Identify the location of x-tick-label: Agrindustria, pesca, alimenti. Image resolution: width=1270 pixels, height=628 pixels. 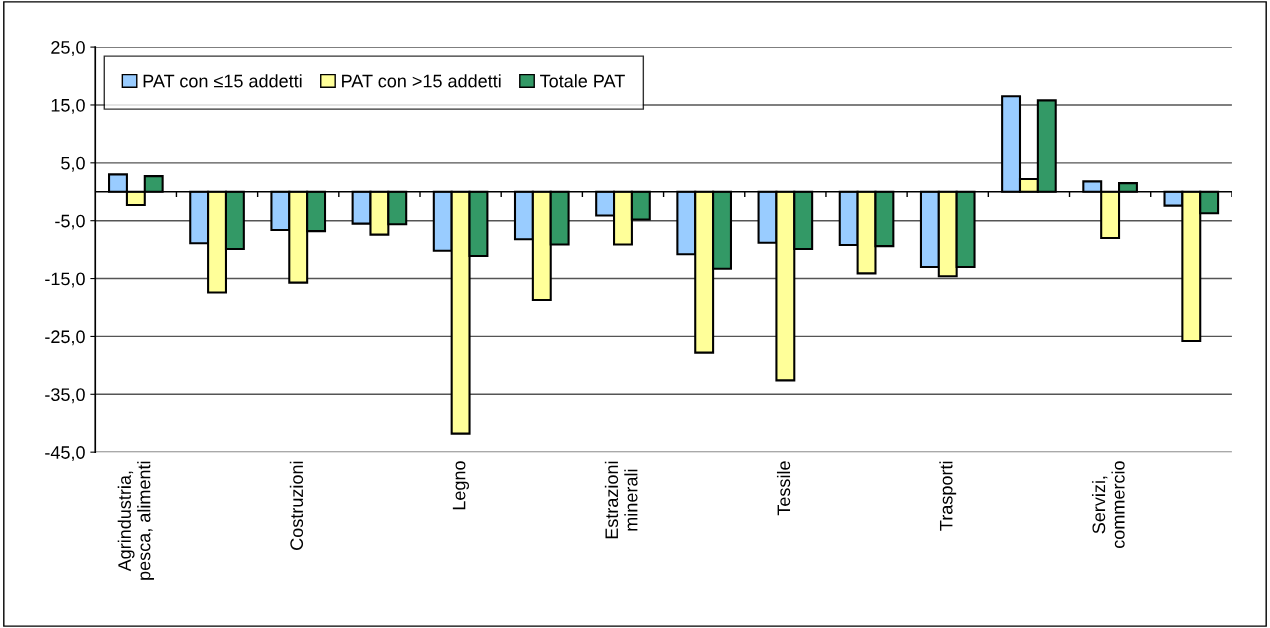
(135, 520).